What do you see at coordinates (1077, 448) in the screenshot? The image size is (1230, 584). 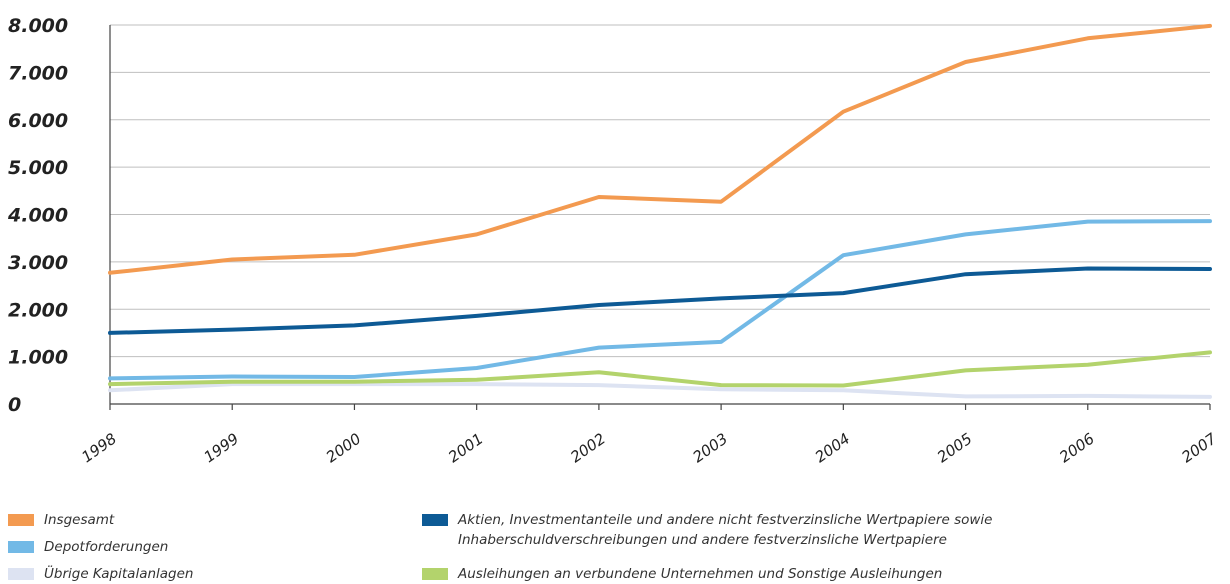 I see `x-tick-label: 2006` at bounding box center [1077, 448].